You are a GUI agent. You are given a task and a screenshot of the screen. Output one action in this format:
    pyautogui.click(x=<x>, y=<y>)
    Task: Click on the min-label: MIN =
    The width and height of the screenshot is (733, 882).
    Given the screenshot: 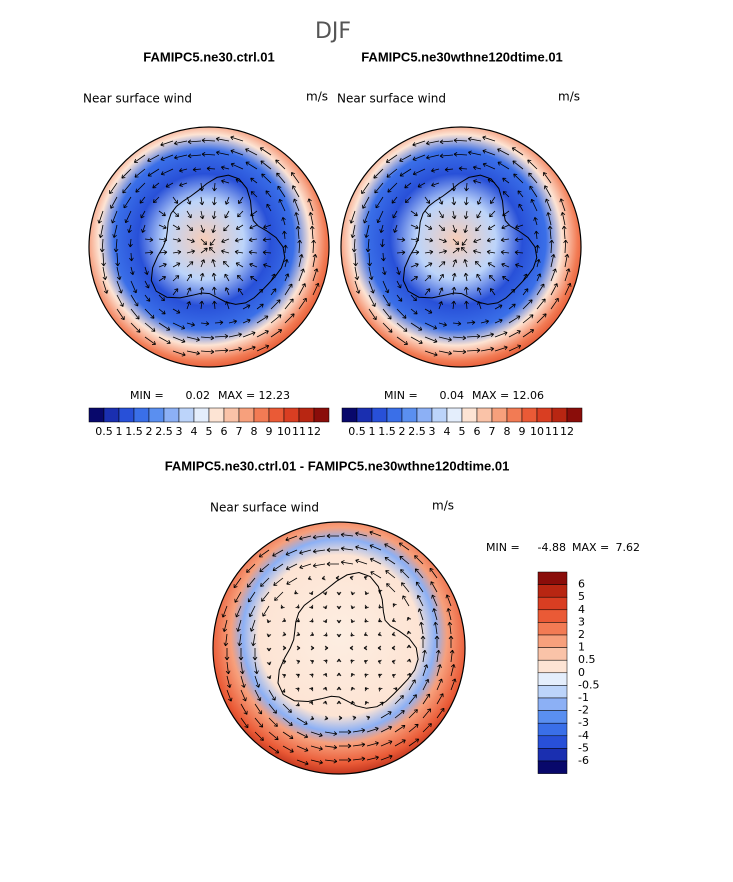 What is the action you would take?
    pyautogui.click(x=401, y=395)
    